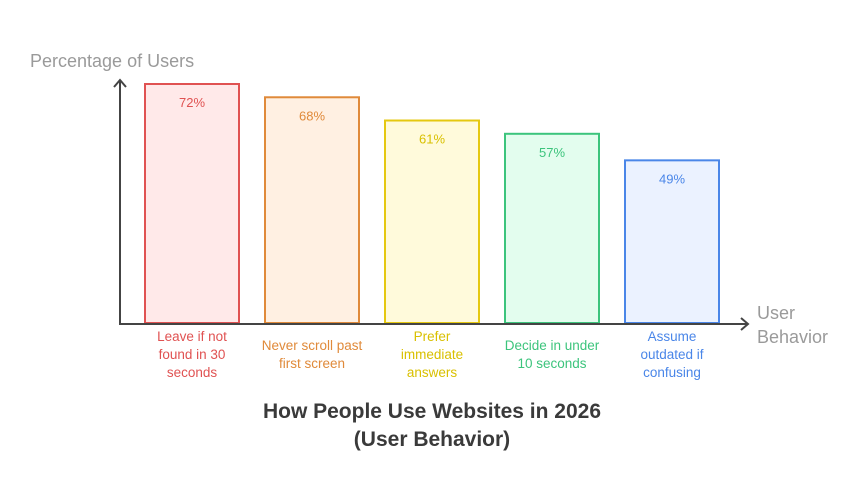 The width and height of the screenshot is (864, 480). What do you see at coordinates (120, 83) in the screenshot?
I see `y-axis-arrow-icon` at bounding box center [120, 83].